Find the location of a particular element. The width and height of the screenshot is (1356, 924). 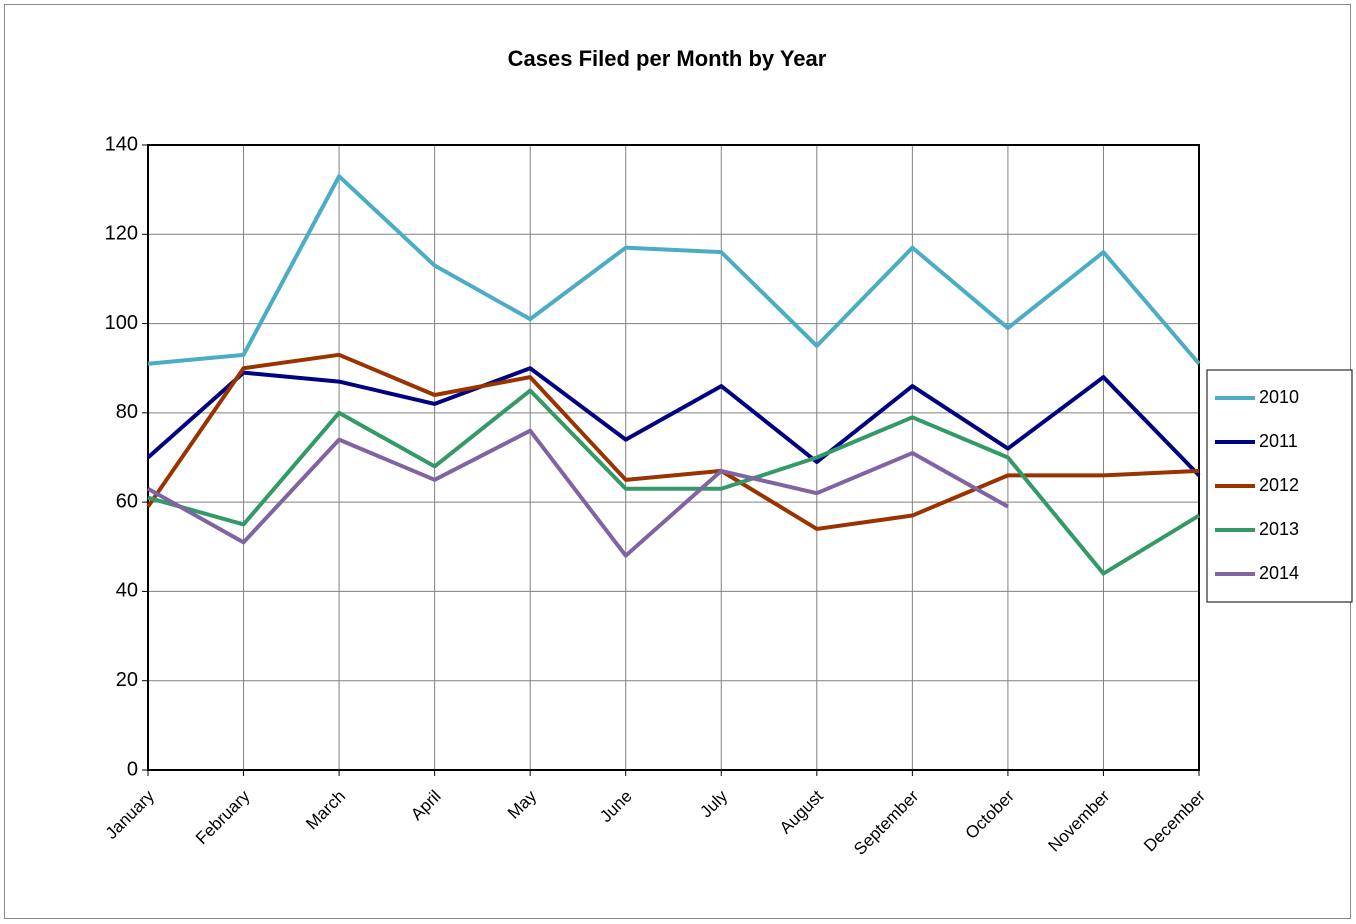

y-tick-label: 20 is located at coordinates (127, 680).